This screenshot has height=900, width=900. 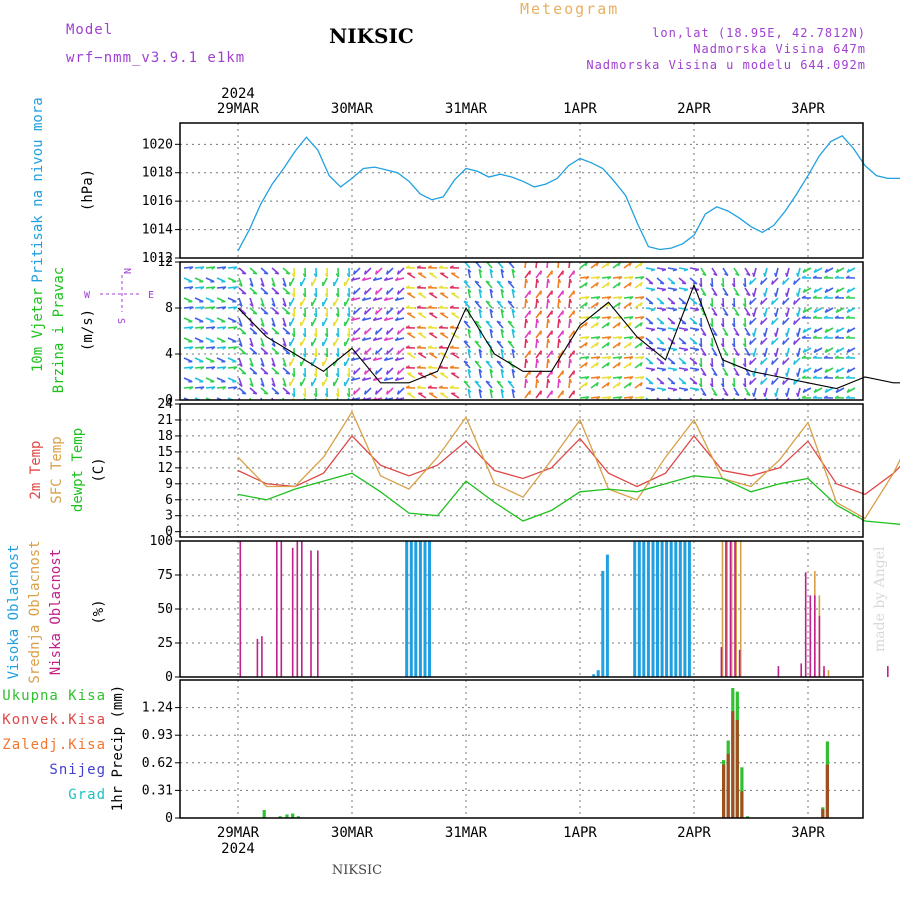 I want to click on bar-convective_precip, so click(x=737, y=769).